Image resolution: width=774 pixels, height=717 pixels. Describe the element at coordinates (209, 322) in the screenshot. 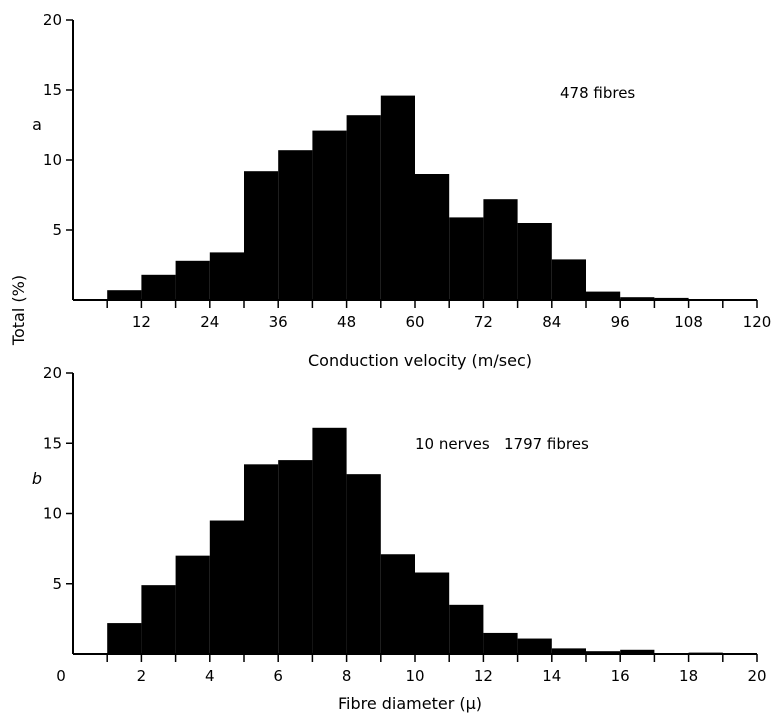

I see `x-tick-label: 24` at that location.